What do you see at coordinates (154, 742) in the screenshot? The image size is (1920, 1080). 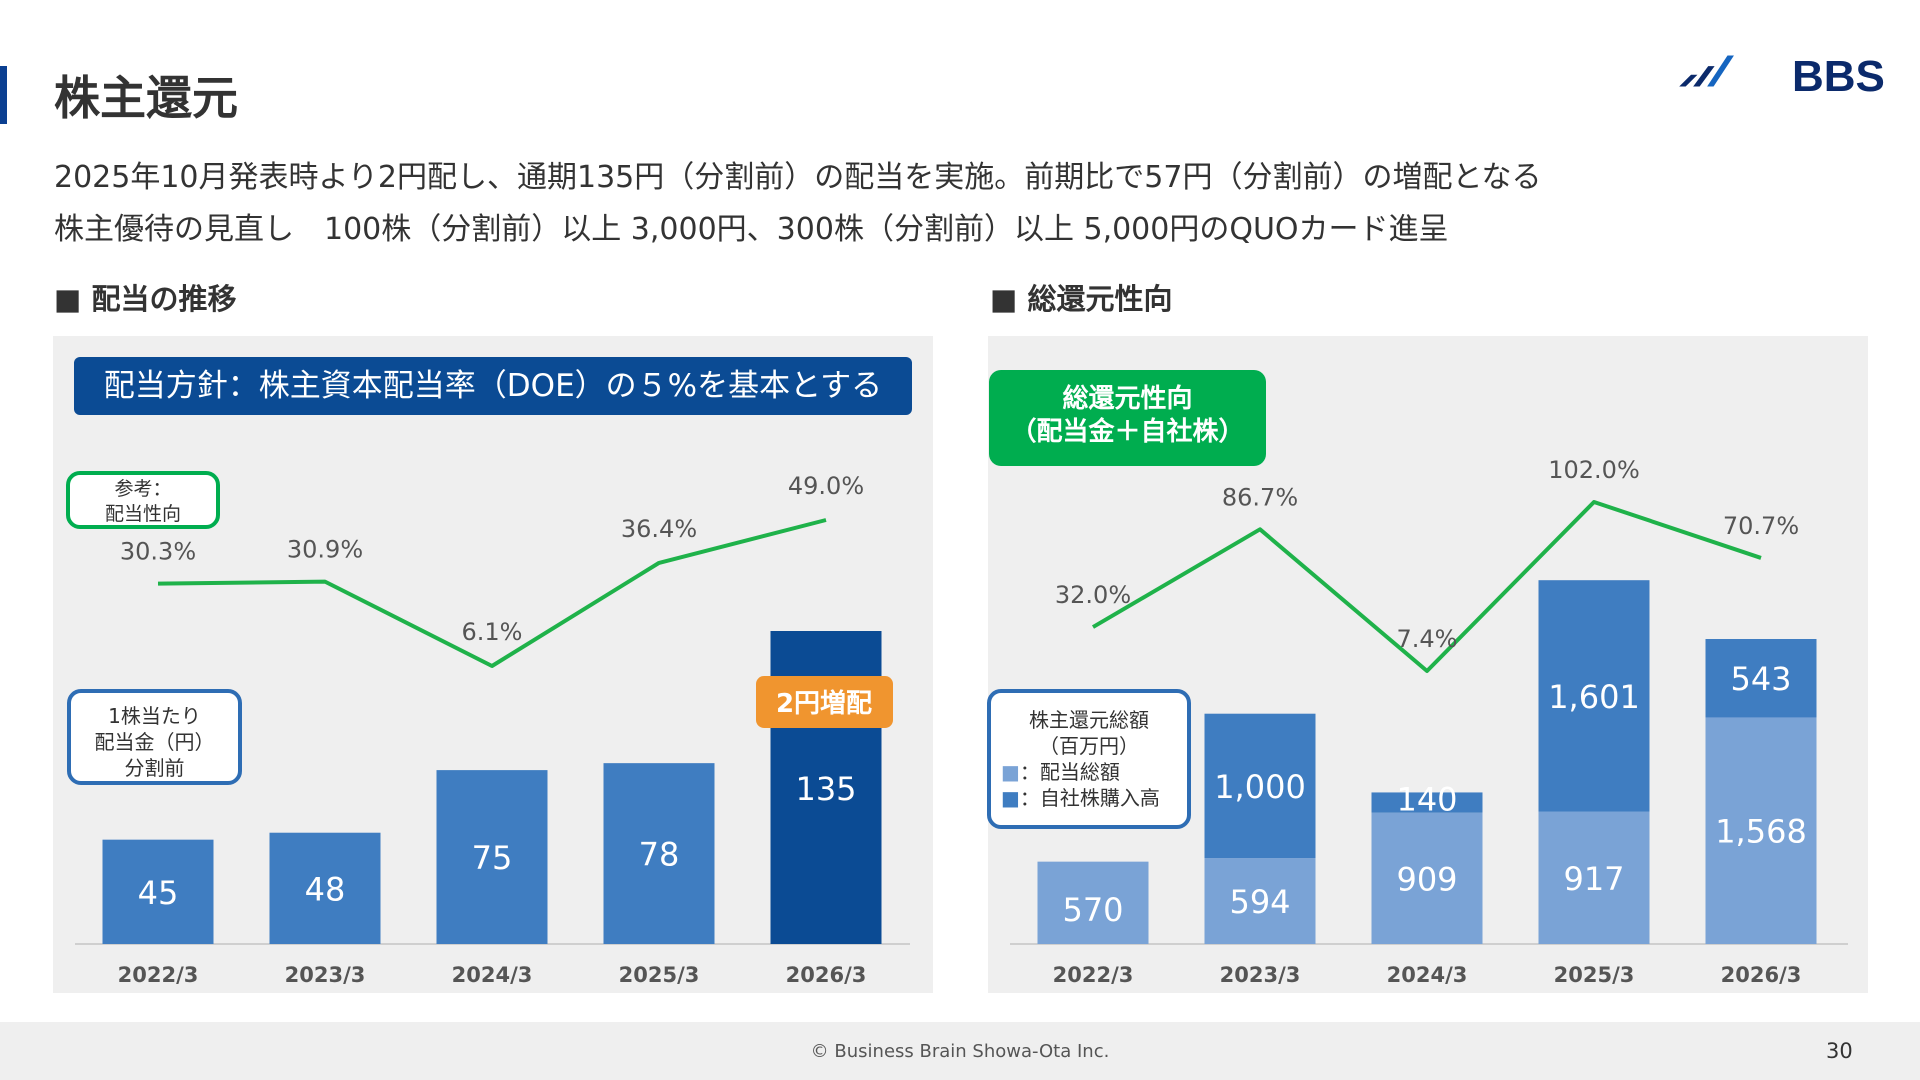 I see `dps-note-line2: 配当金（円）` at bounding box center [154, 742].